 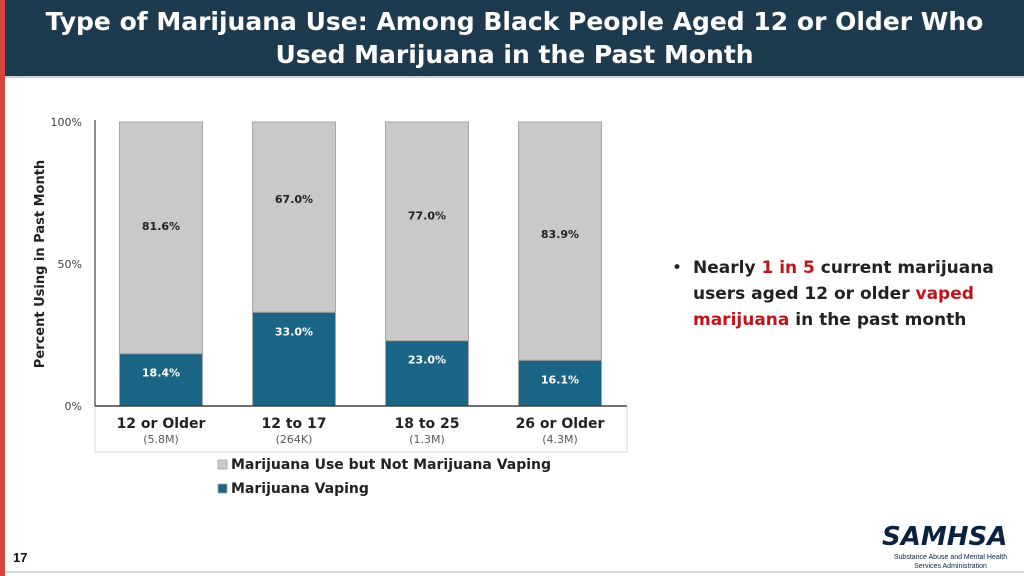 I want to click on y-tick-label: 0%, so click(x=73, y=406).